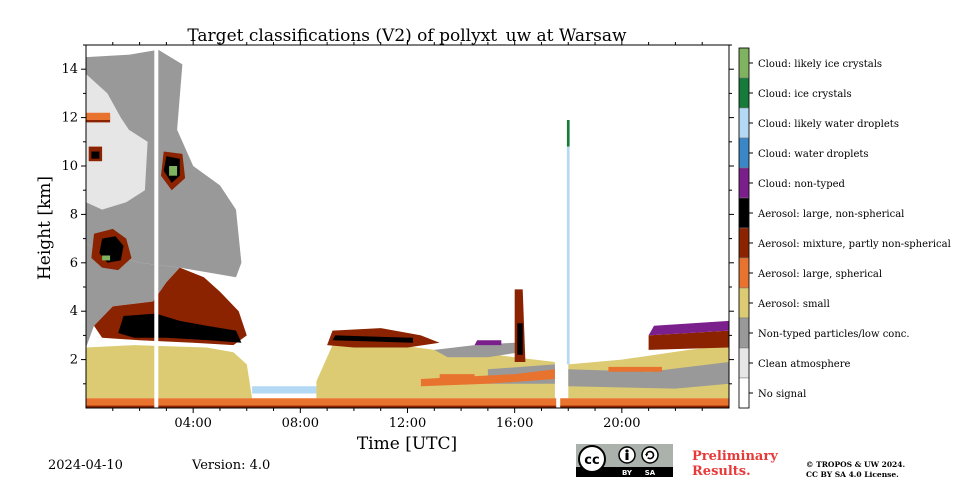 This screenshot has height=480, width=960. What do you see at coordinates (284, 390) in the screenshot?
I see `layer-clean-valley` at bounding box center [284, 390].